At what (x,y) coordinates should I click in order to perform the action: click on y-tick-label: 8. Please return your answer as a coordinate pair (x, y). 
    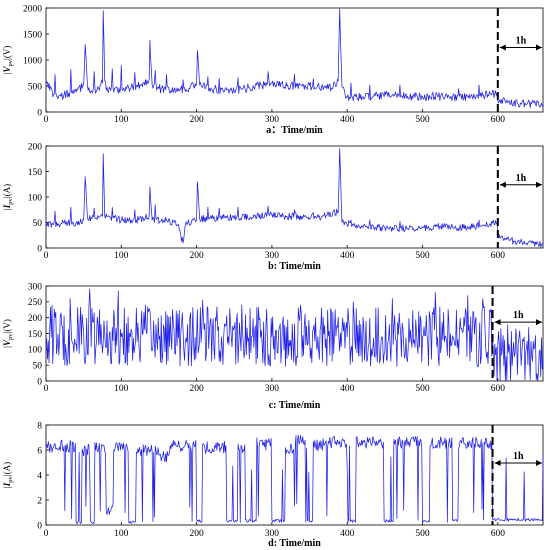
    Looking at the image, I should click on (39, 426).